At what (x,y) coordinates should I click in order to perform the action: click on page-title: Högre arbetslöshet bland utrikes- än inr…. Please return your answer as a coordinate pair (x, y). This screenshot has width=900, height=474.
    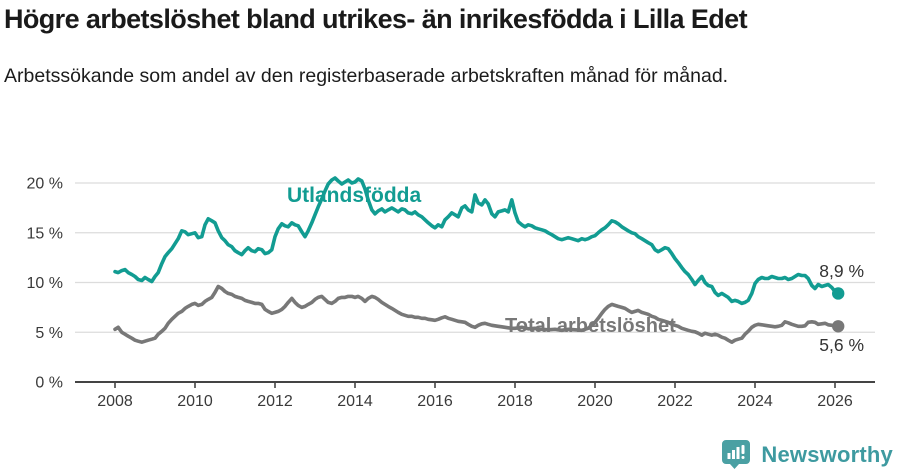
    Looking at the image, I should click on (376, 19).